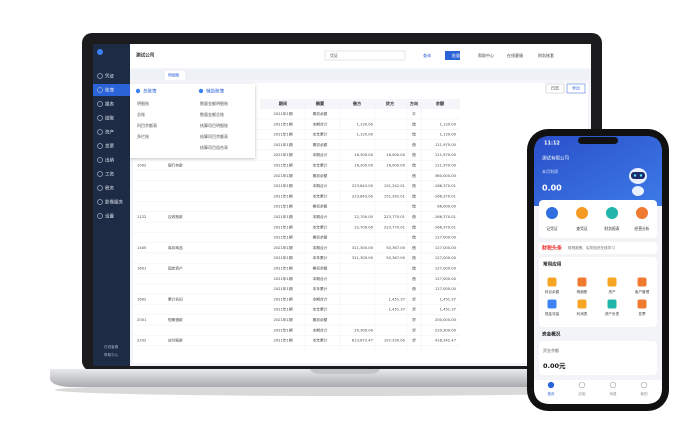 The width and height of the screenshot is (685, 422). I want to click on quick-label: 财务报表, so click(611, 228).